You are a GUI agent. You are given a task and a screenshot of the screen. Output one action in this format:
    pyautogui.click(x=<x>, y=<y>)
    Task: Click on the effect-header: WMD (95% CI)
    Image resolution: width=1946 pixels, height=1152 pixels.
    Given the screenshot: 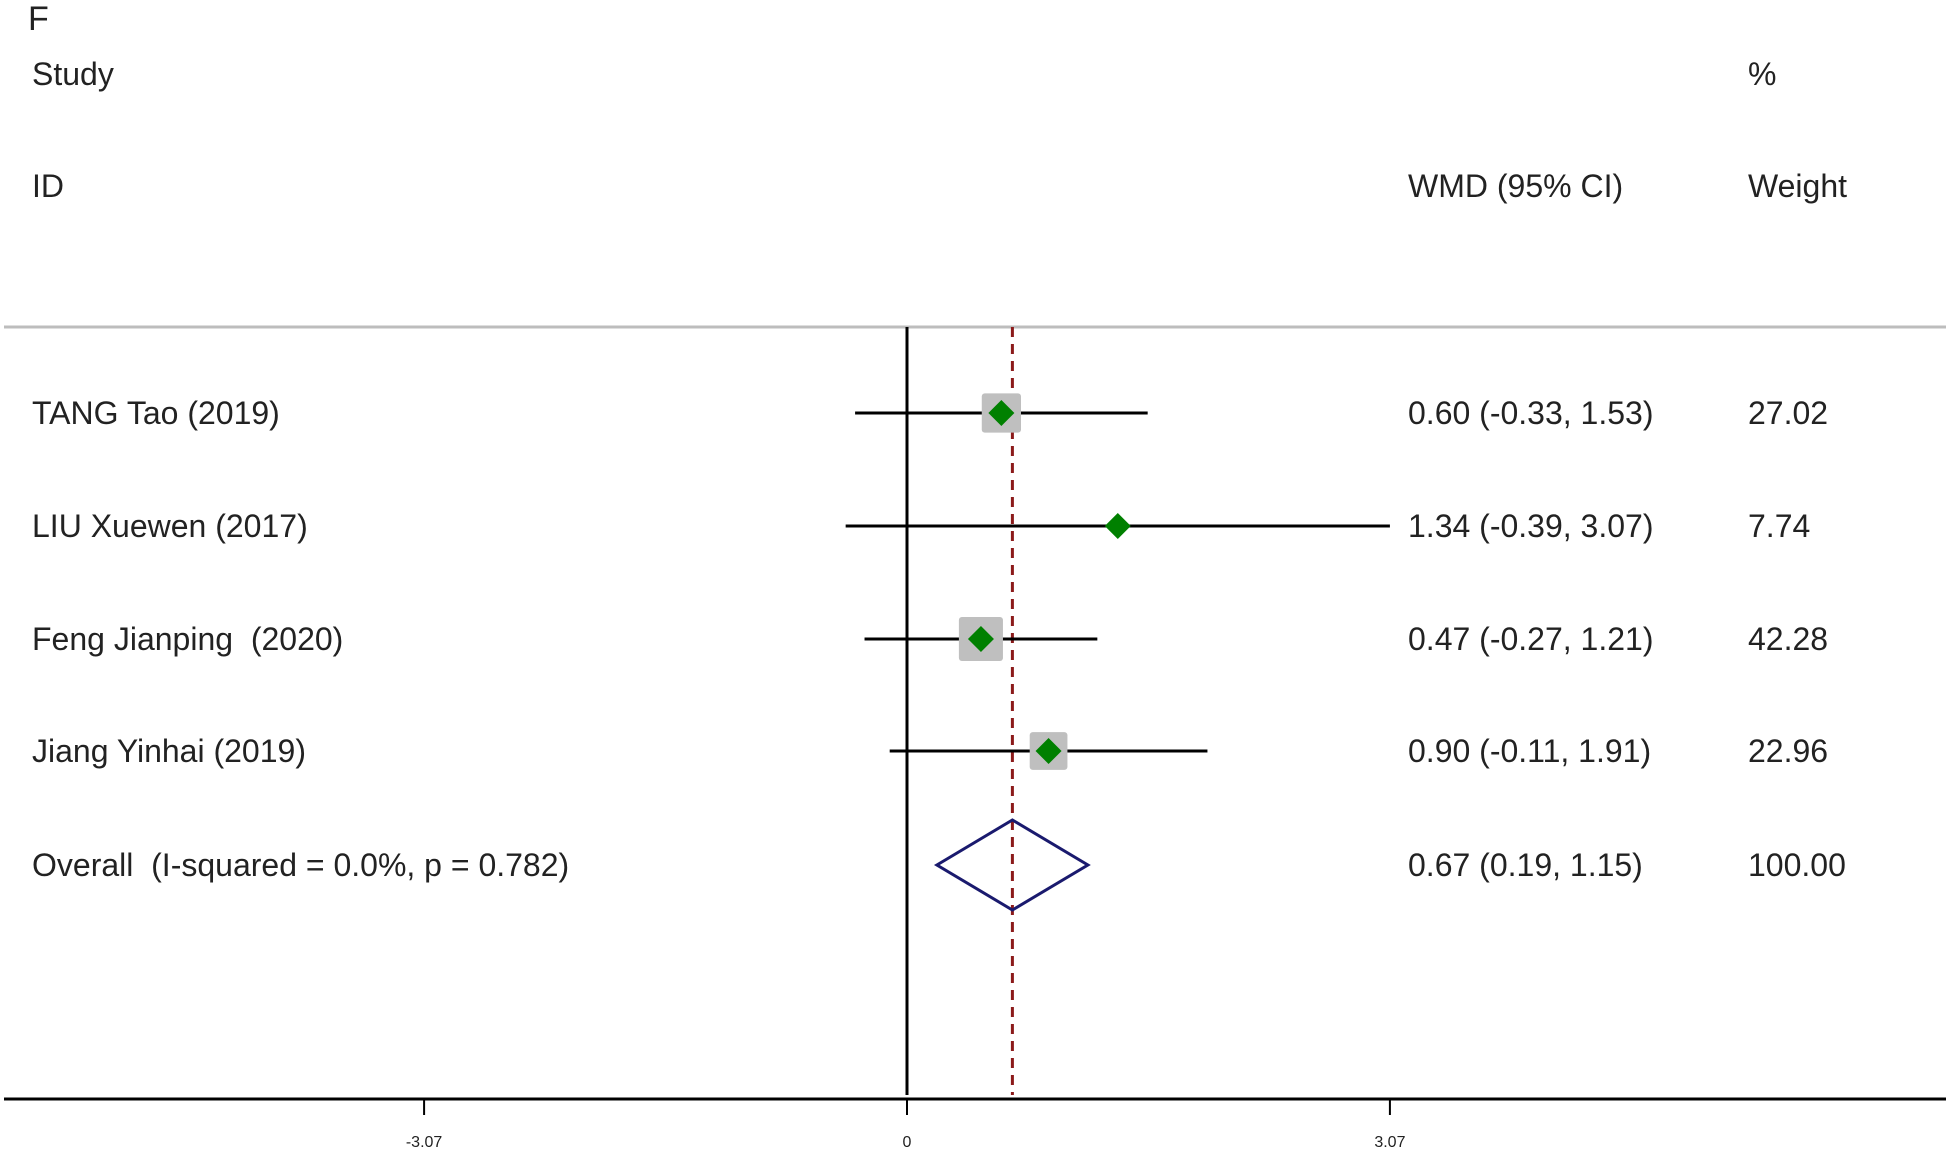 What is the action you would take?
    pyautogui.click(x=1516, y=186)
    